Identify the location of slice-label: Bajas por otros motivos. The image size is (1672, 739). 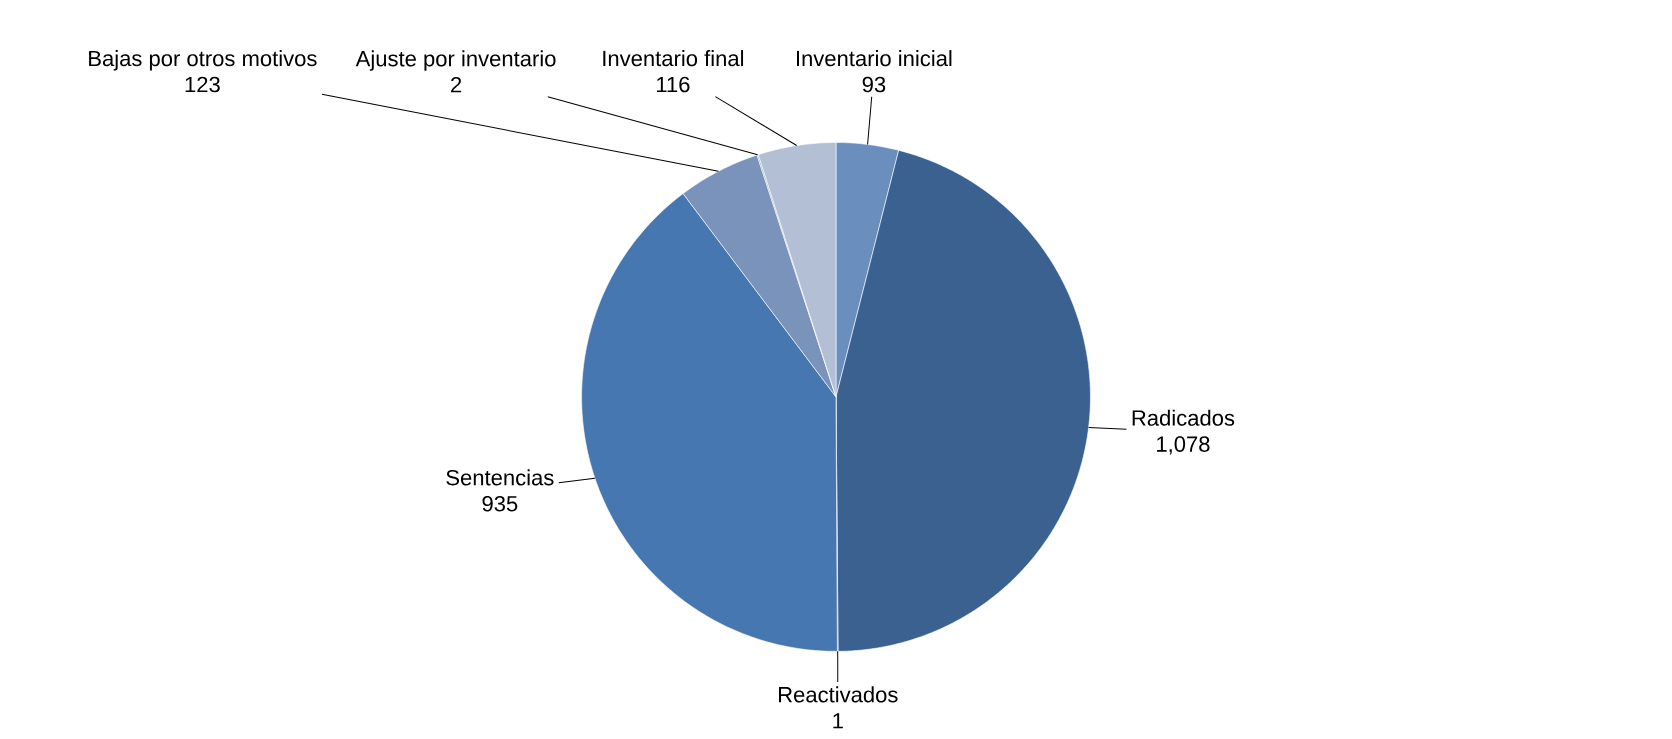
(203, 60).